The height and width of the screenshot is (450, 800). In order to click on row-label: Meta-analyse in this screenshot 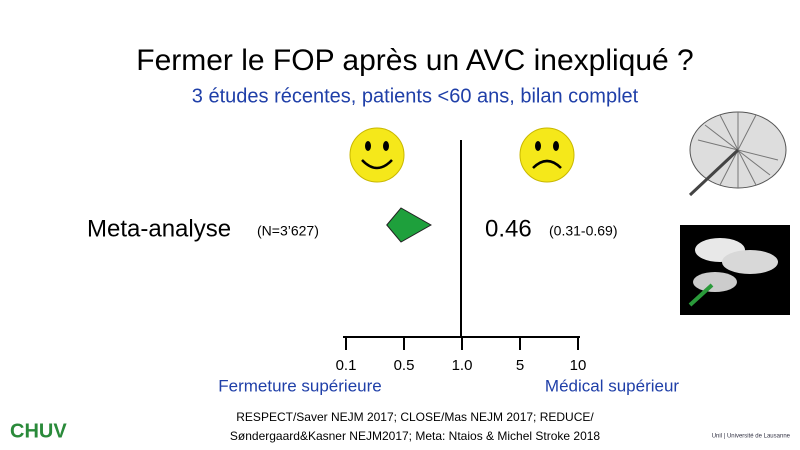, I will do `click(159, 228)`.